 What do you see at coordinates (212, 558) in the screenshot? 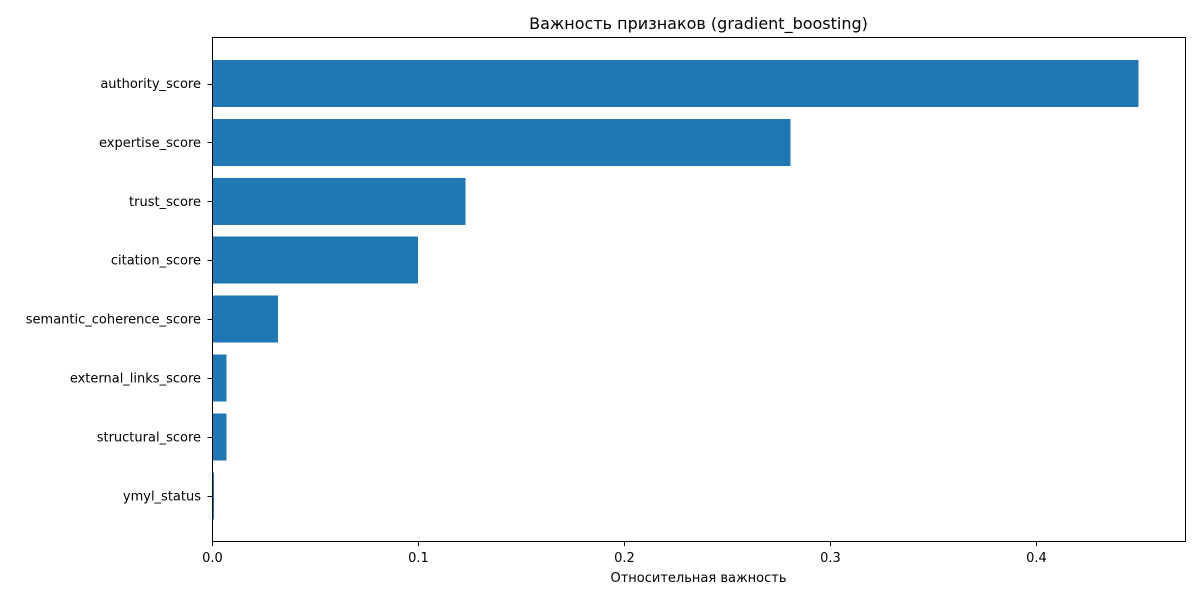
I see `x-tick-label: 0.0` at bounding box center [212, 558].